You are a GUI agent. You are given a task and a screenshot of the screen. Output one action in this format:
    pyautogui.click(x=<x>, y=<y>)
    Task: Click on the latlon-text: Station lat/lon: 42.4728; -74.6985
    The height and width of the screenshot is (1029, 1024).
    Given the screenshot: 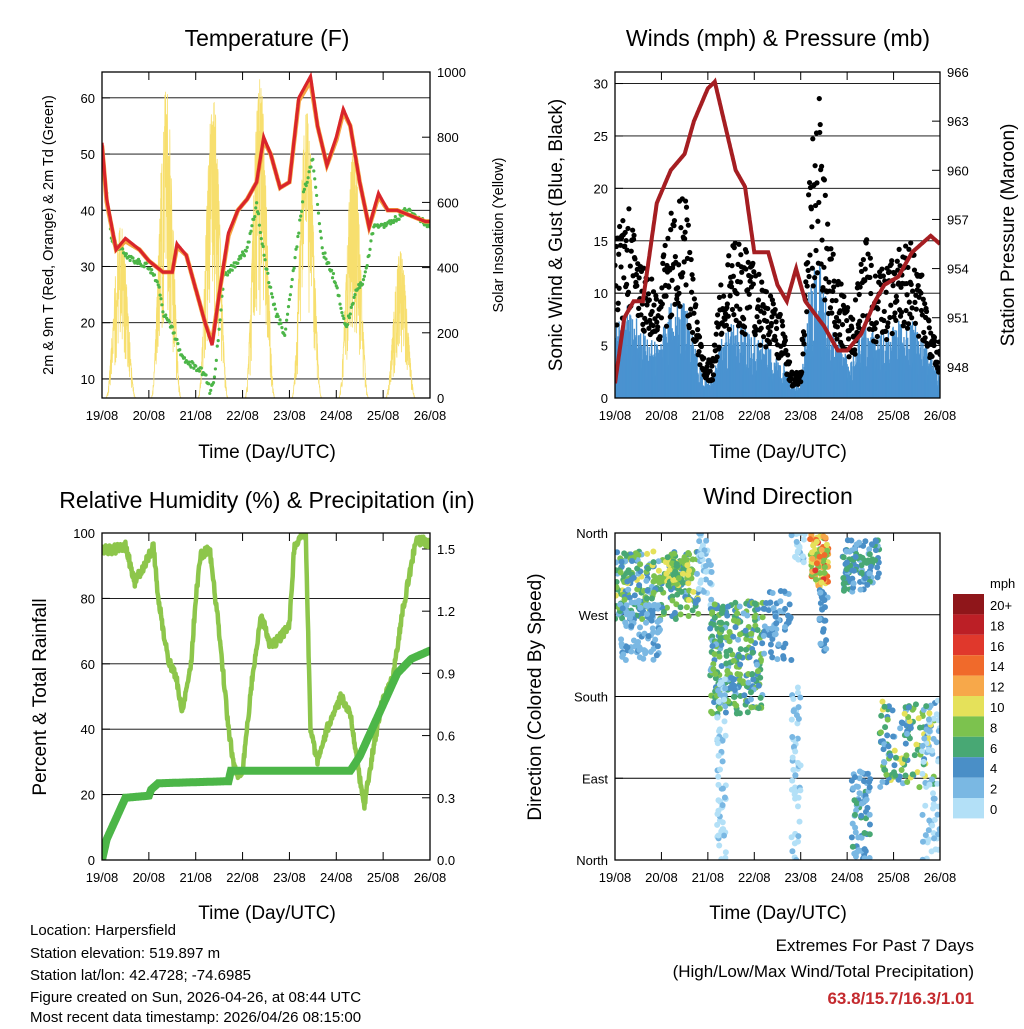 What is the action you would take?
    pyautogui.click(x=140, y=975)
    